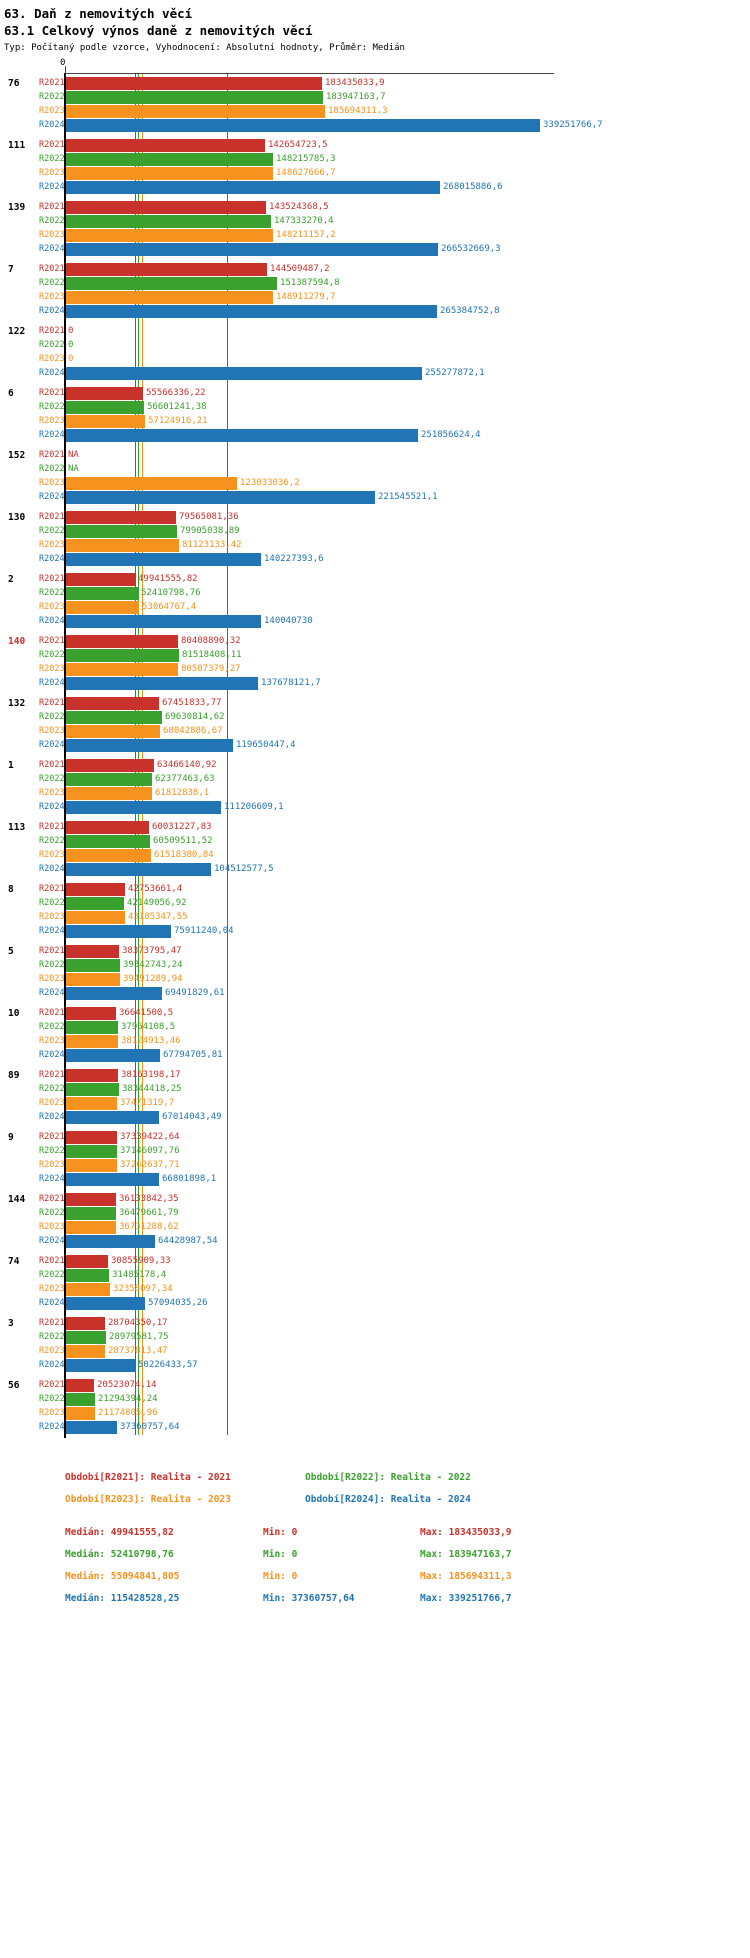  I want to click on bar-area: 137678121,7, so click(407, 683).